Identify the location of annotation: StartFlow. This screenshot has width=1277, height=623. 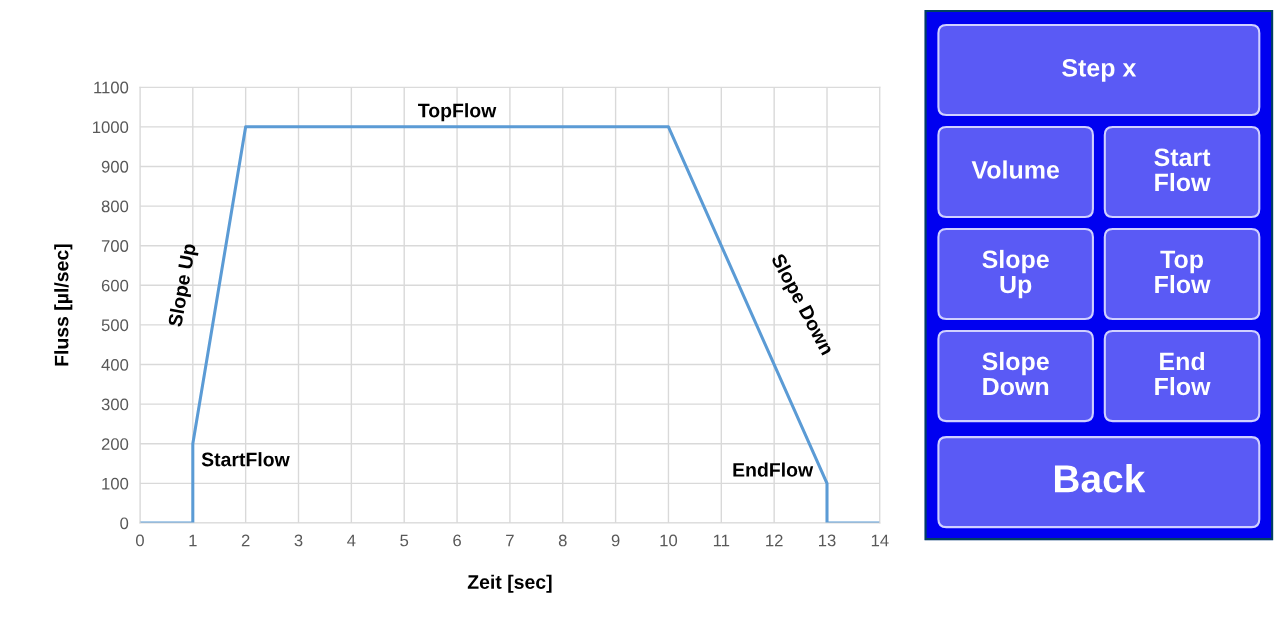
(245, 459).